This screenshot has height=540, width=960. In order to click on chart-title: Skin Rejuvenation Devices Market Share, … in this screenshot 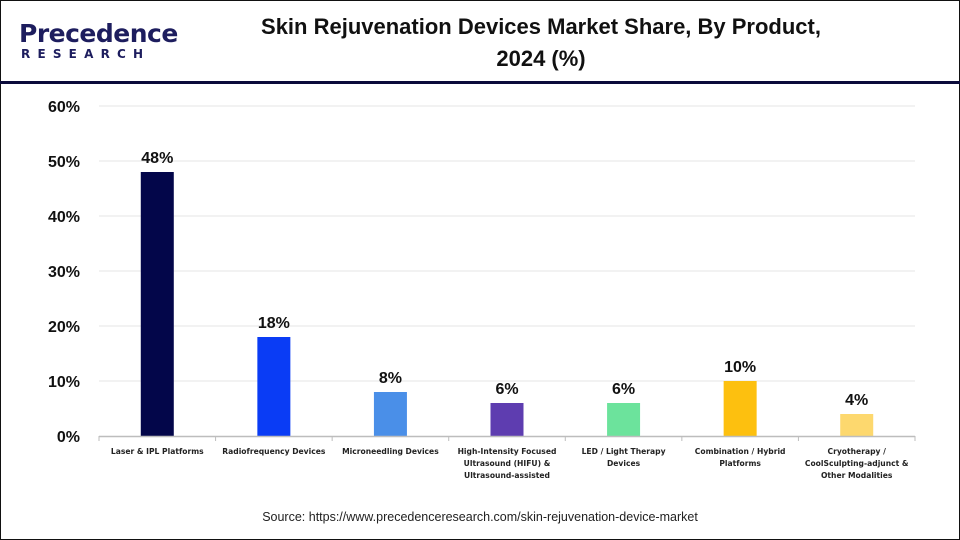, I will do `click(541, 43)`.